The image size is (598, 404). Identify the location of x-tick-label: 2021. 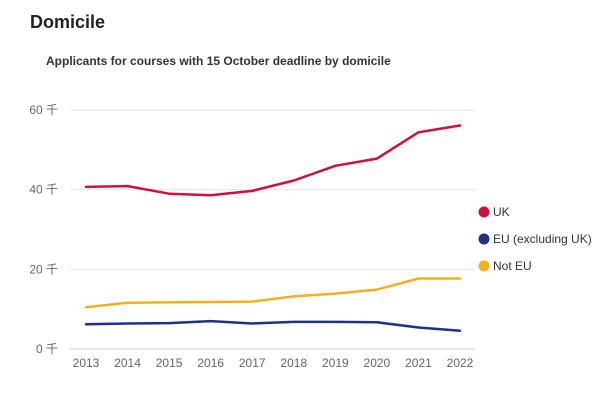
(418, 363).